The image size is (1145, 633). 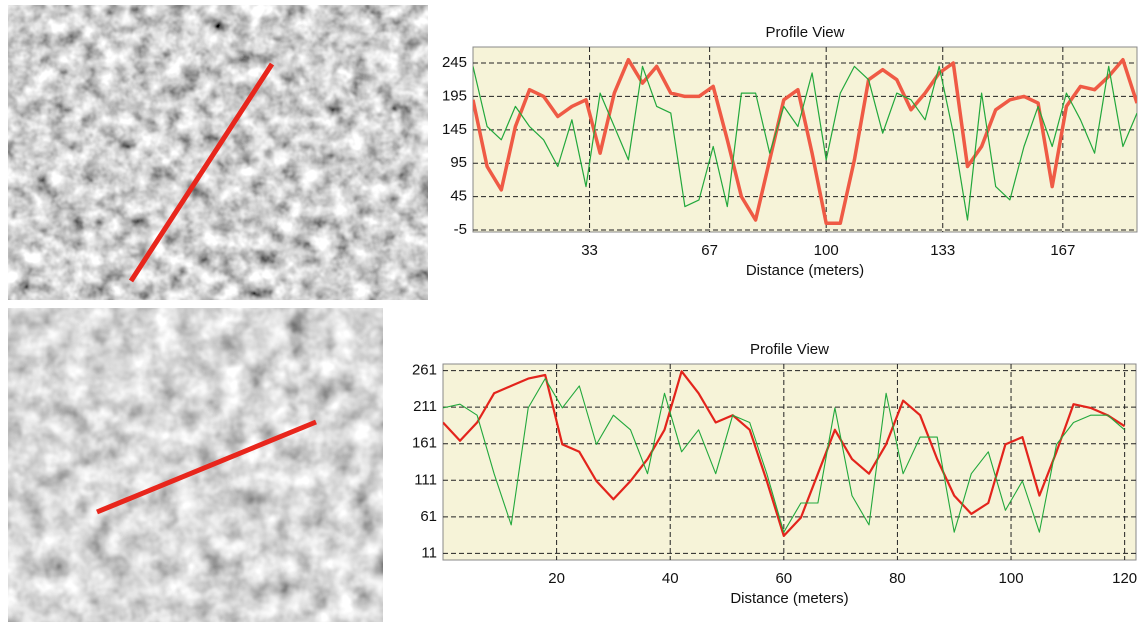 I want to click on y-tick-label: 61, so click(x=428, y=516).